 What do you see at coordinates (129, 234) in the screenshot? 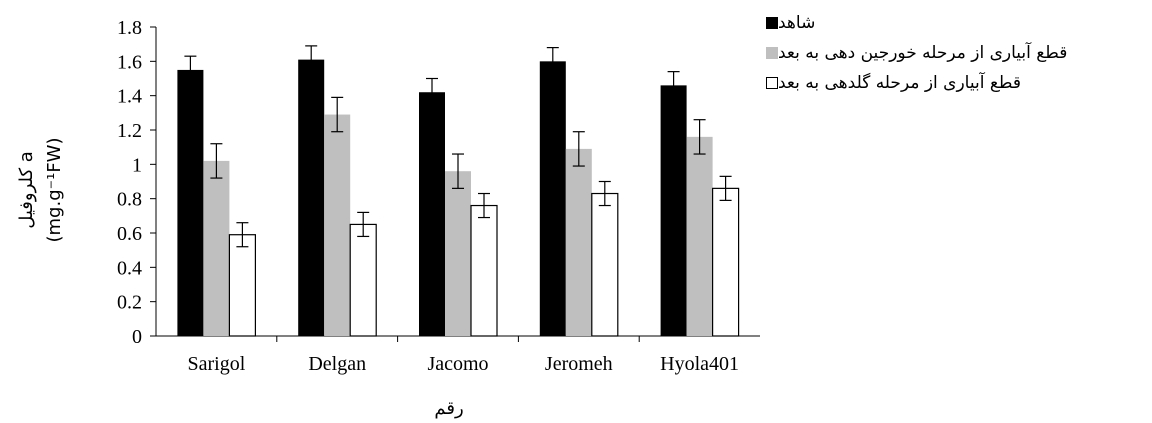
I see `y-tick-label: 0.6` at bounding box center [129, 234].